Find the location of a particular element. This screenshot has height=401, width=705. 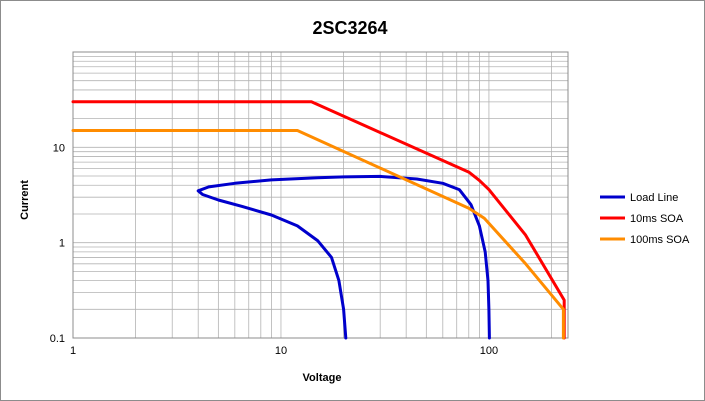

y-tick-label: 1 is located at coordinates (62, 244).